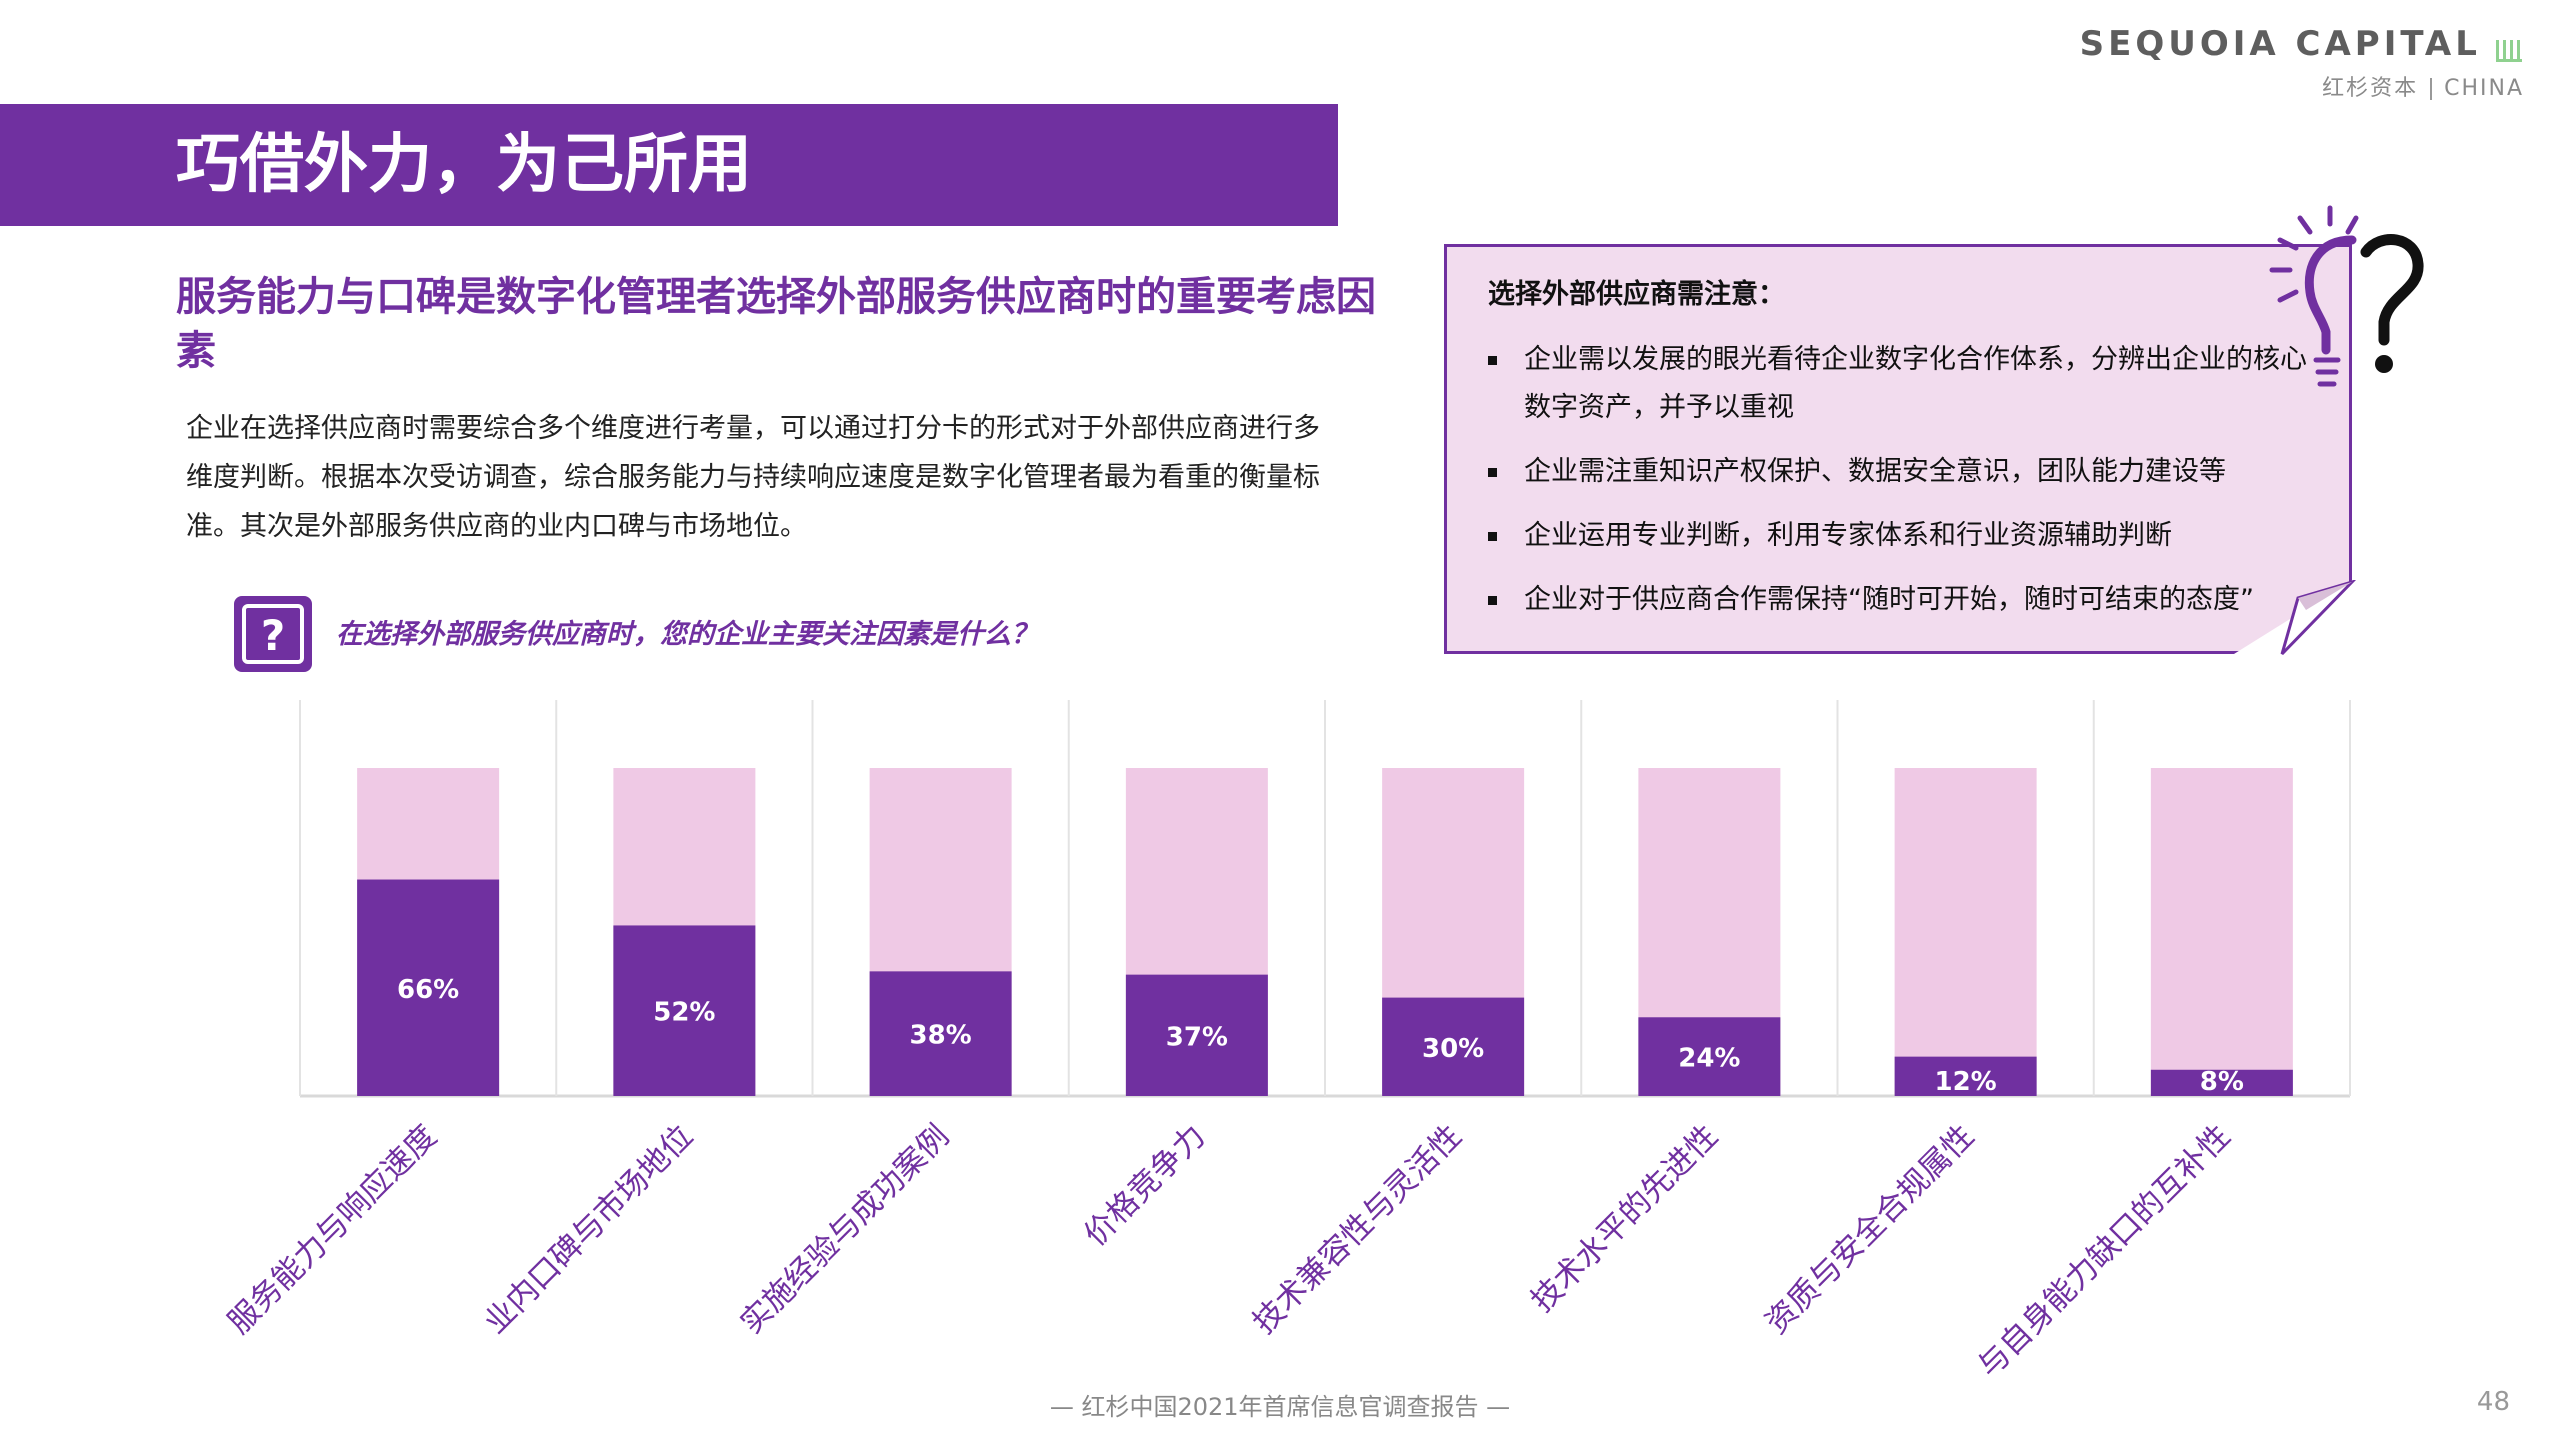 This screenshot has height=1440, width=2560. Describe the element at coordinates (2493, 1402) in the screenshot. I see `page-number: 48` at that location.